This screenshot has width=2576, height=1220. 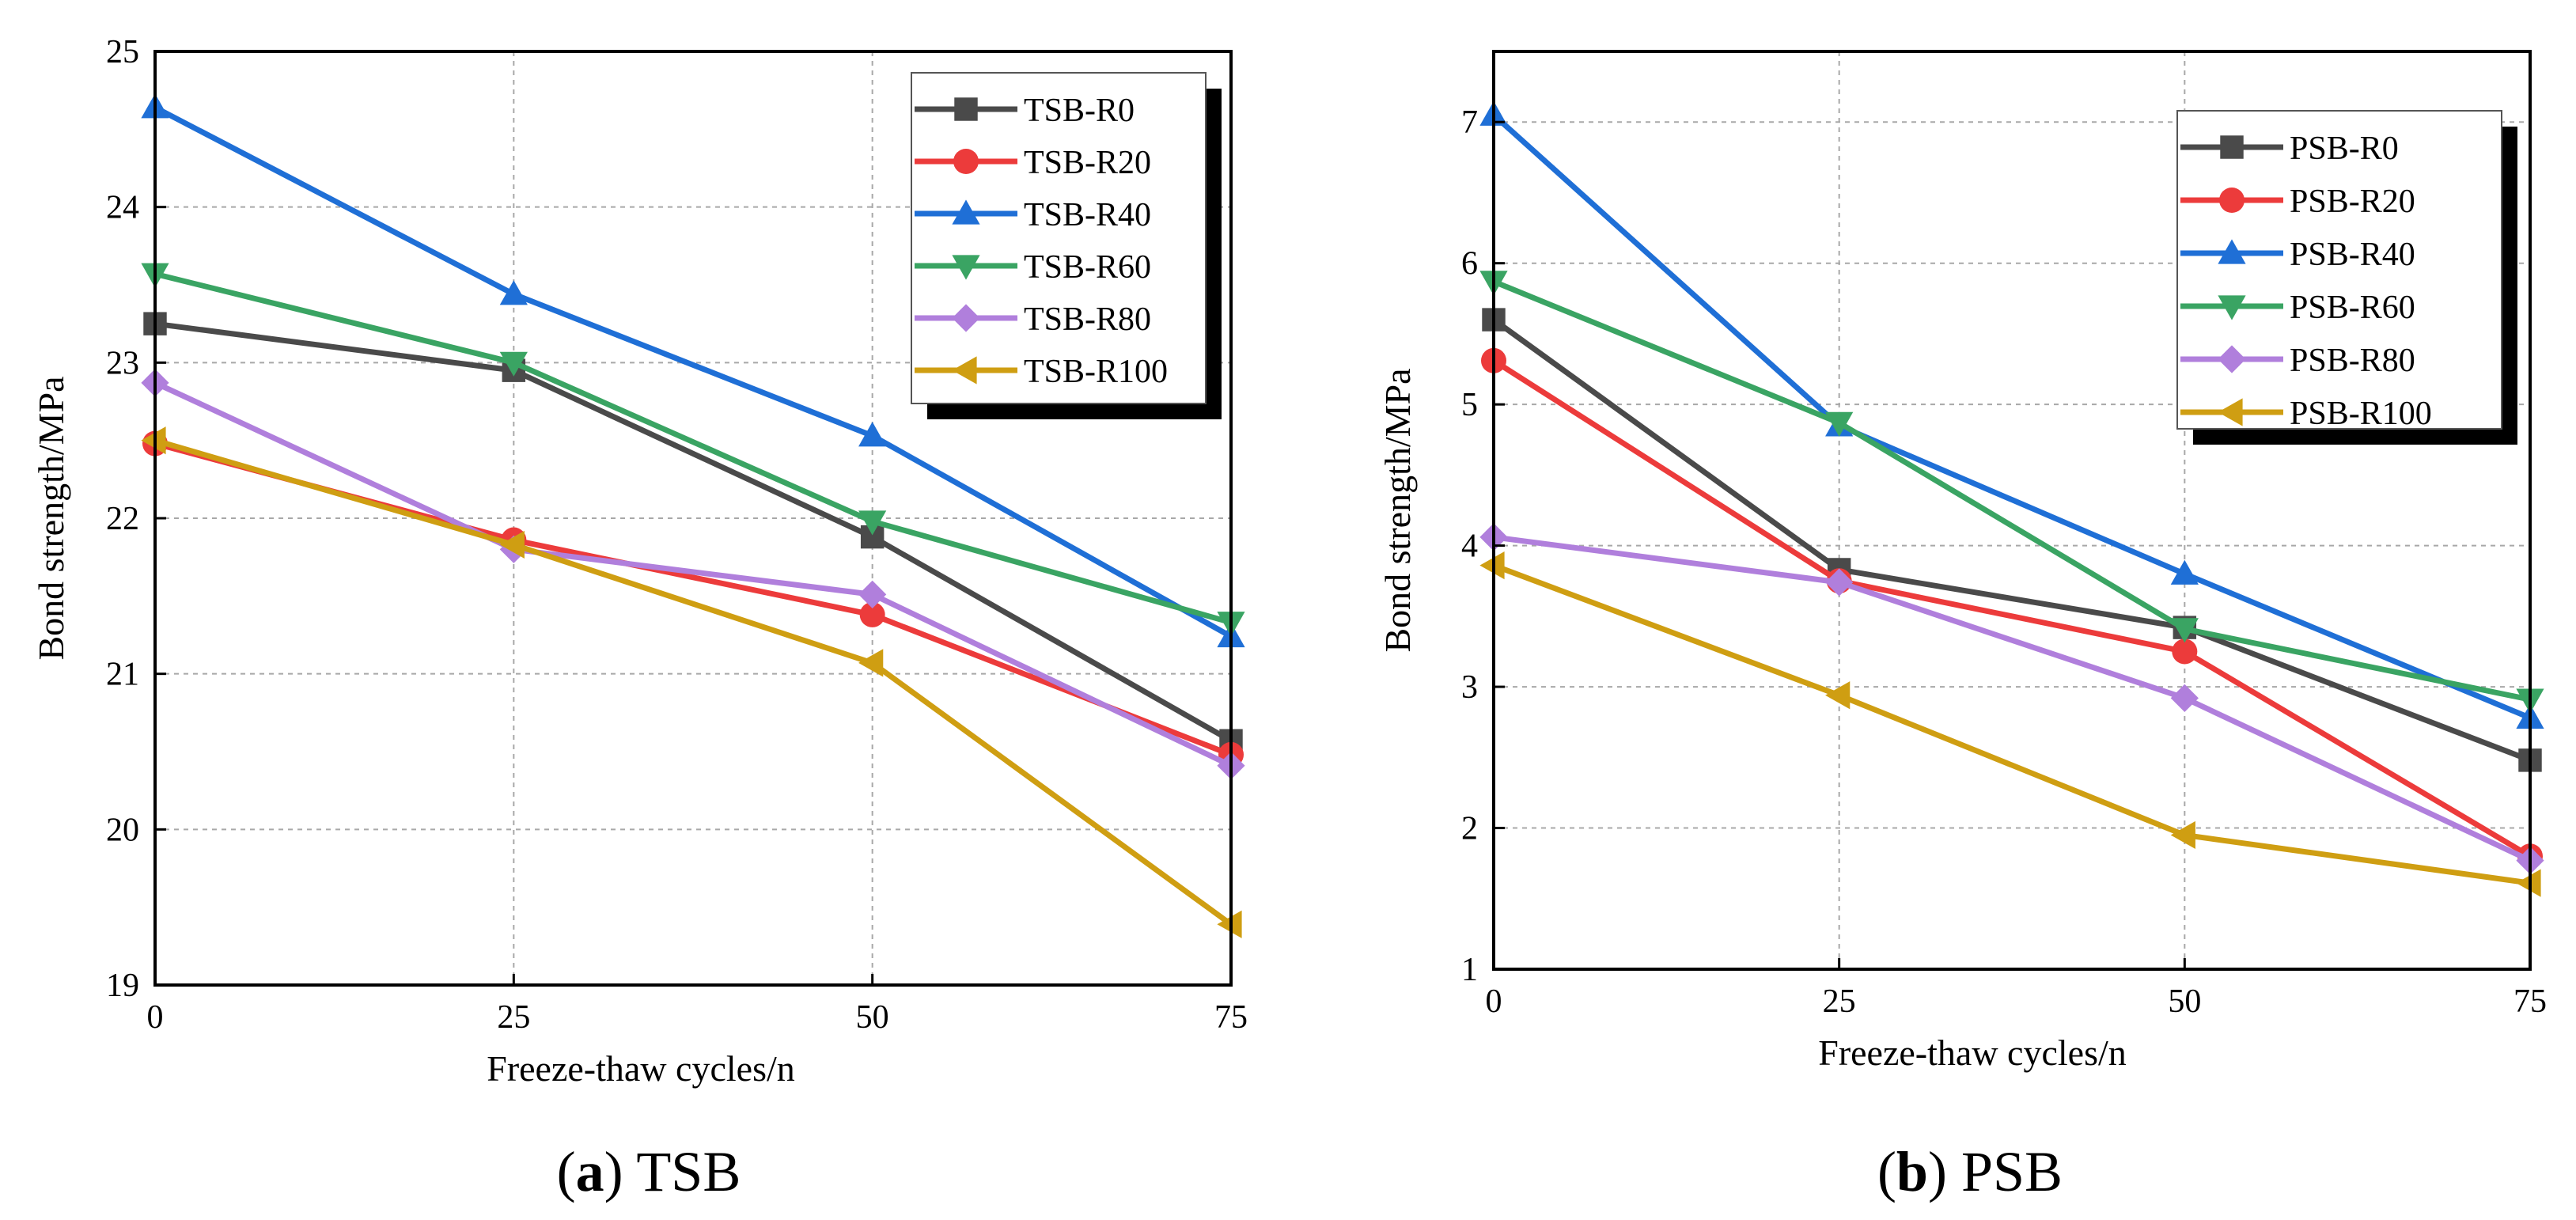 What do you see at coordinates (122, 986) in the screenshot?
I see `y-tick-label: 19` at bounding box center [122, 986].